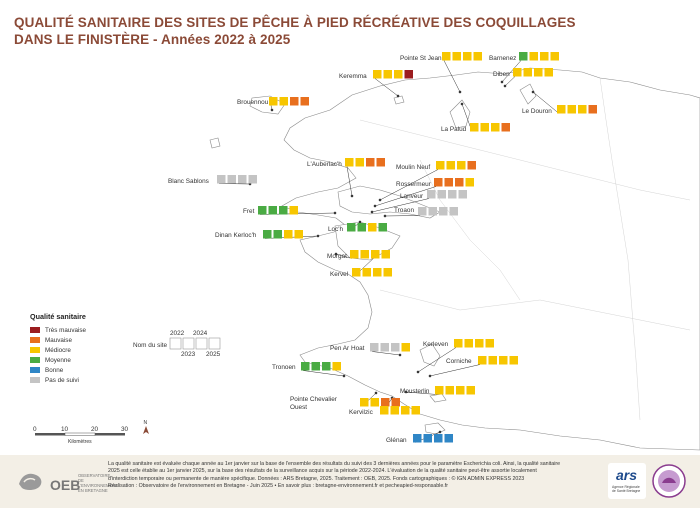 The image size is (700, 508). Describe the element at coordinates (213, 354) in the screenshot. I see `legend-year-2025: 2025` at that location.